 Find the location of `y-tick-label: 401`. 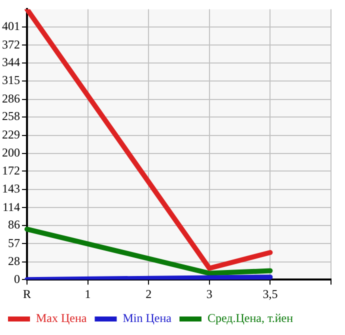

y-tick-label: 401 is located at coordinates (11, 26).